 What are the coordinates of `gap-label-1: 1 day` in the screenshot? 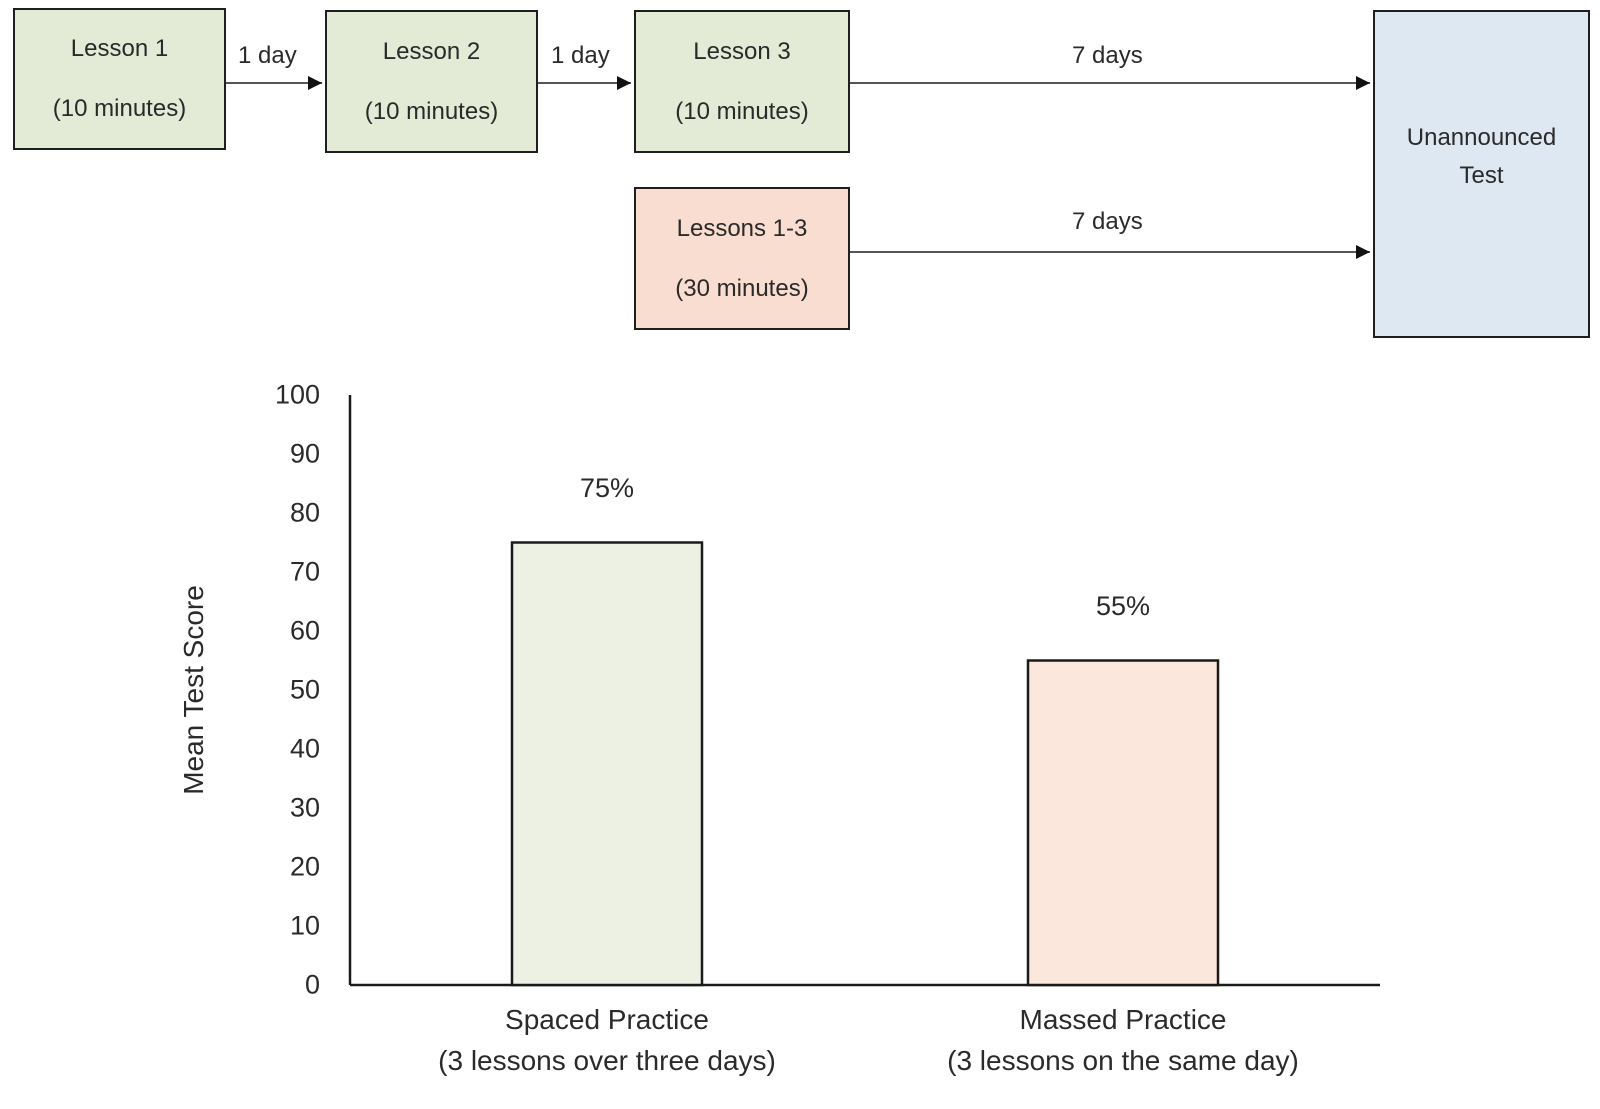 It's located at (267, 55).